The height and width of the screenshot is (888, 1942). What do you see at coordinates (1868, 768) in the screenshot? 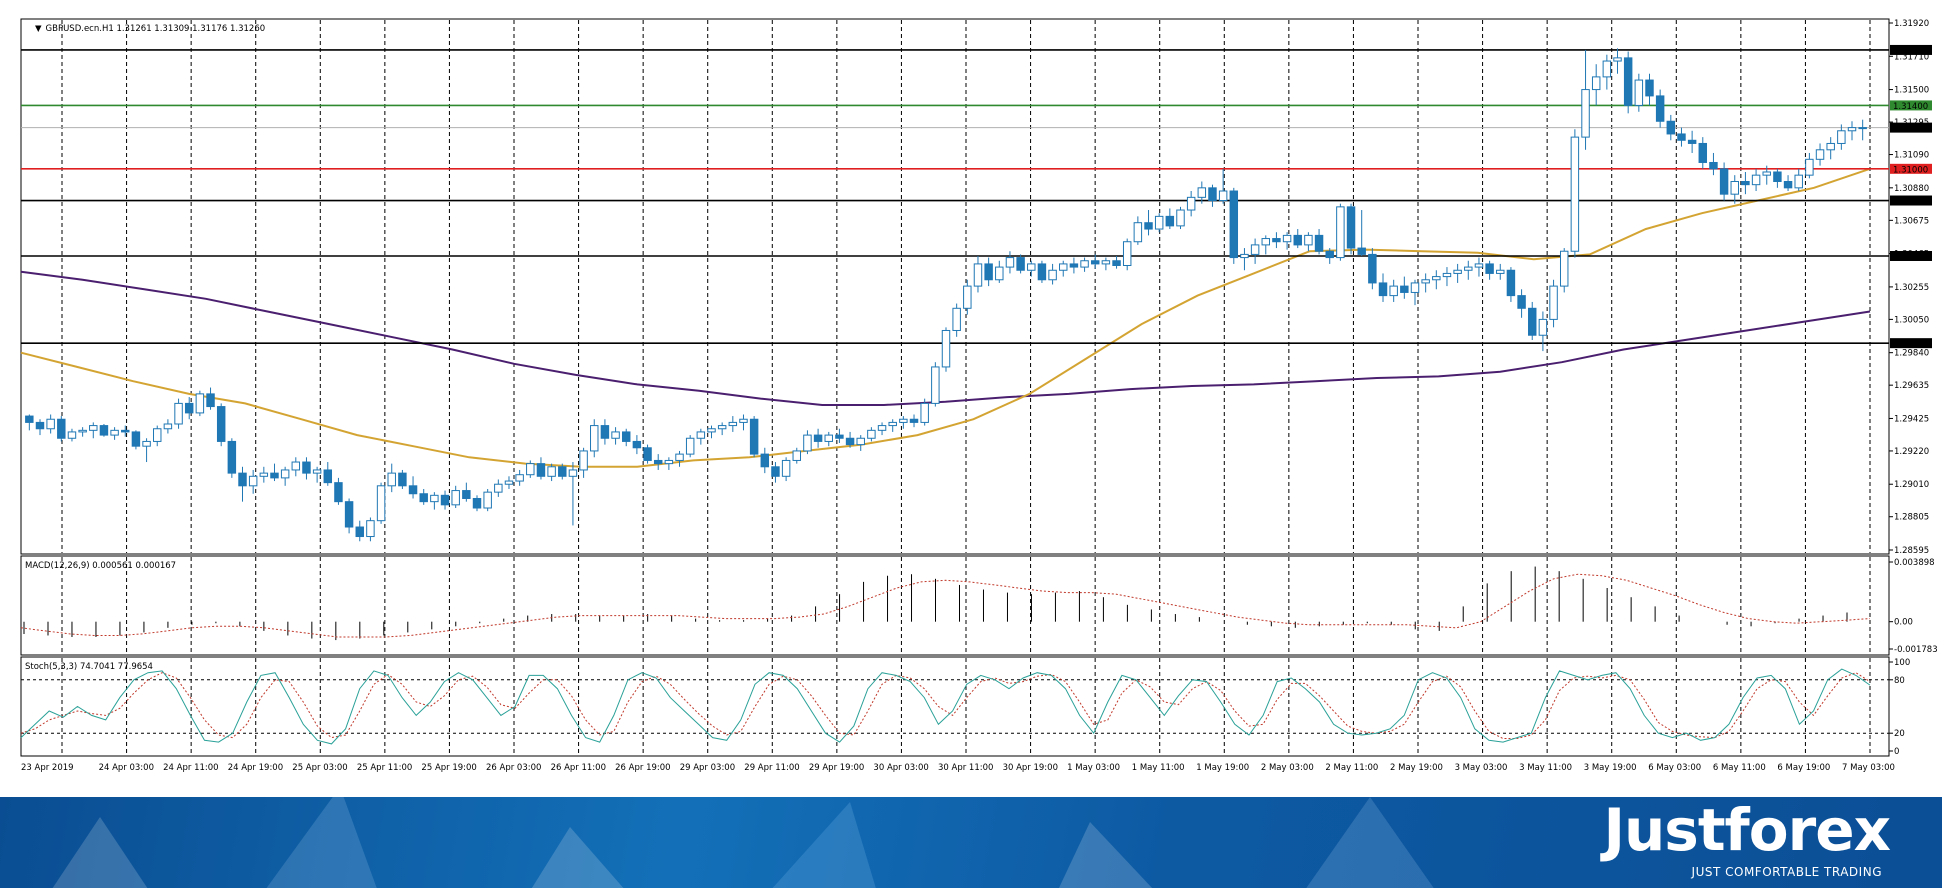
I see `time-tick-label: 7 May 03:00` at bounding box center [1868, 768].